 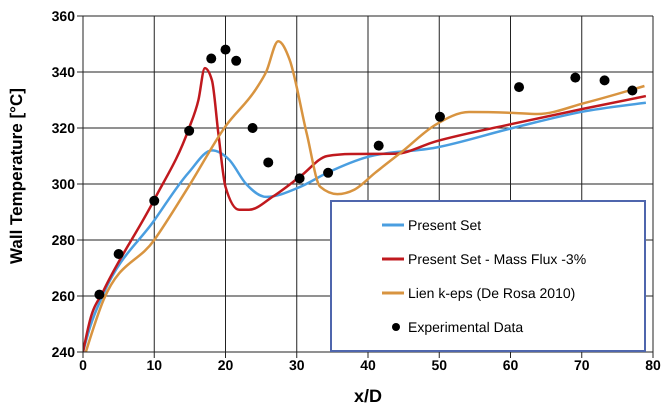 What do you see at coordinates (226, 364) in the screenshot?
I see `x-tick-label: 20` at bounding box center [226, 364].